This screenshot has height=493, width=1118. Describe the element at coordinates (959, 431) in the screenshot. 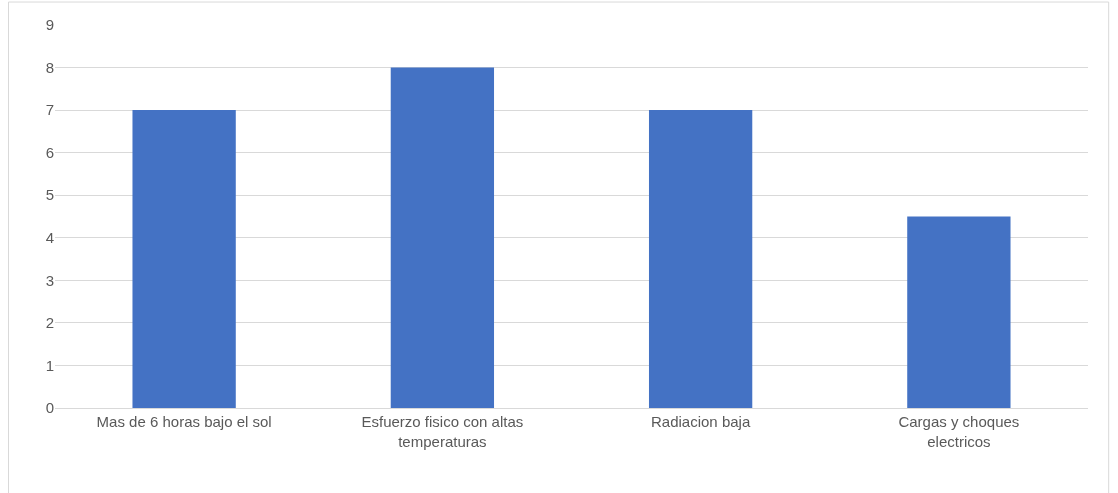

I see `x-tick-label: Cargas y choques electricos` at that location.